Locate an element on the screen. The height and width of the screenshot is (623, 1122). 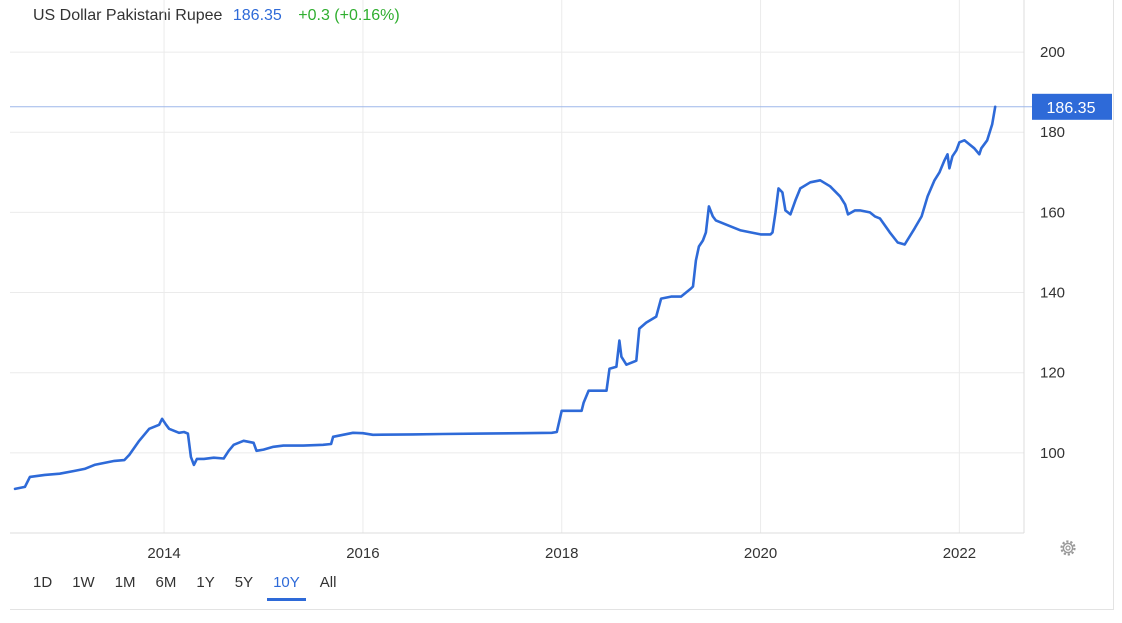
y-tick-label: 100 is located at coordinates (1052, 453).